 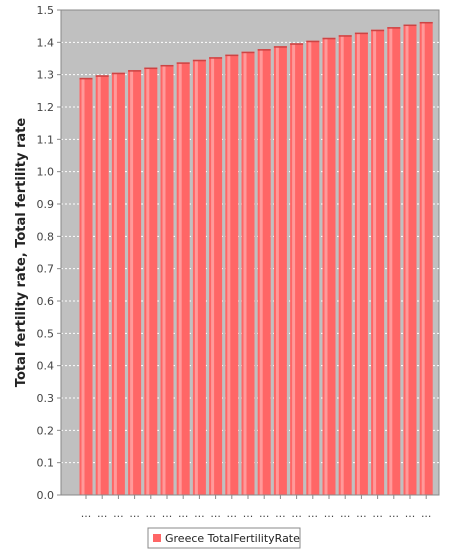 What do you see at coordinates (46, 495) in the screenshot?
I see `y-tick-label: 0.0` at bounding box center [46, 495].